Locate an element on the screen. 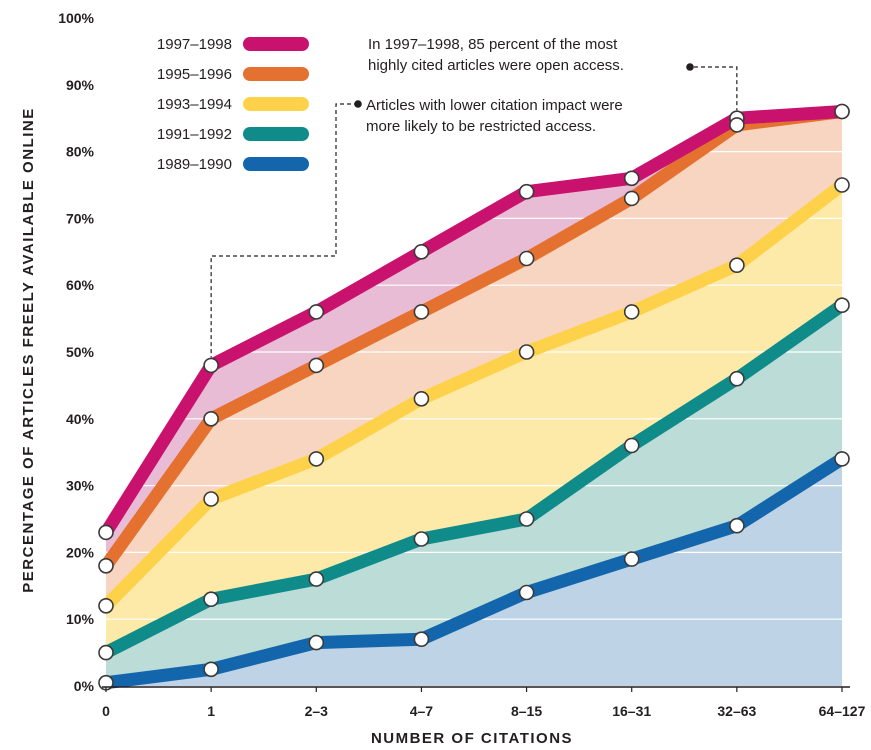  x-tick-label: 32–63 is located at coordinates (736, 711).